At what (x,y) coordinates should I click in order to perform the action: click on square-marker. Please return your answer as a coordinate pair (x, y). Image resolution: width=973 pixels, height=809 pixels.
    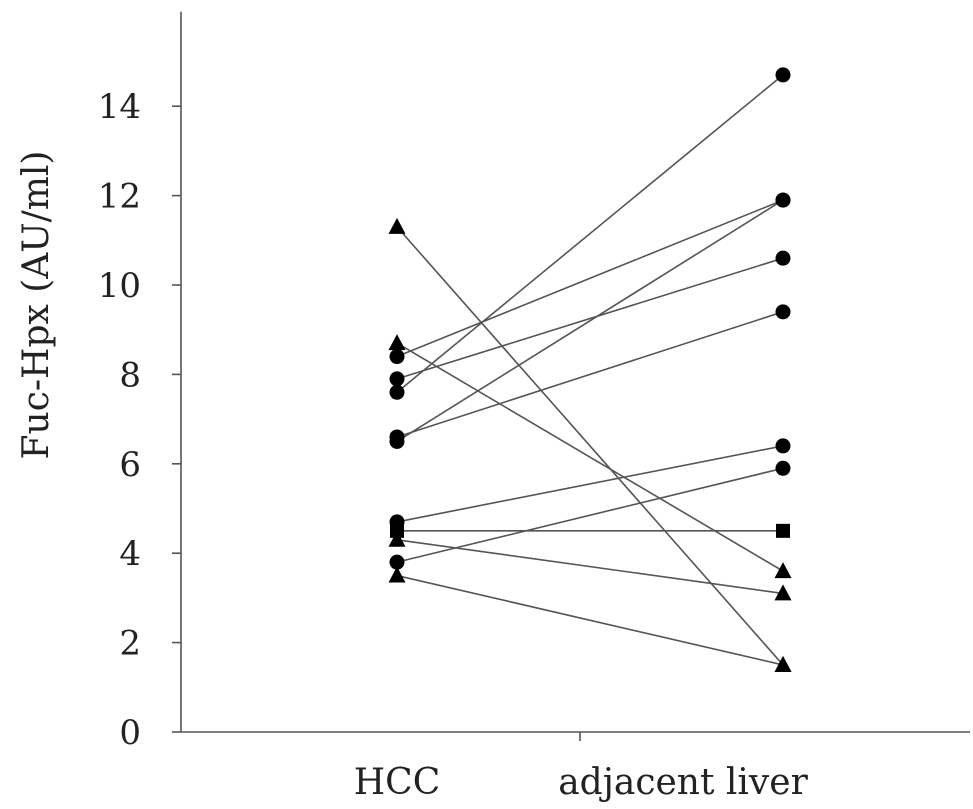
    Looking at the image, I should click on (783, 530).